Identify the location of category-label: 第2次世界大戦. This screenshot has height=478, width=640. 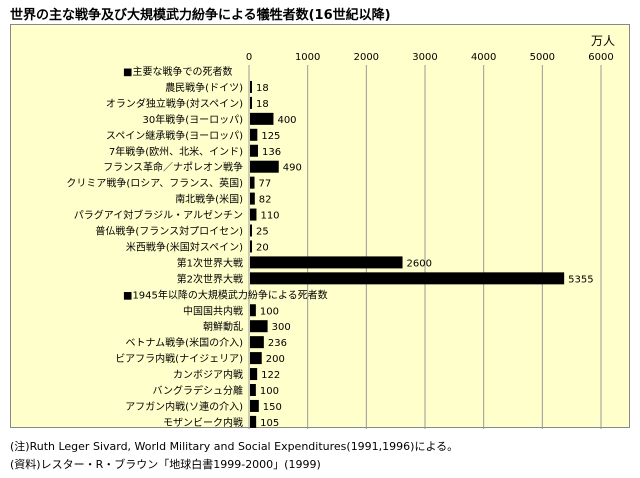
(210, 278).